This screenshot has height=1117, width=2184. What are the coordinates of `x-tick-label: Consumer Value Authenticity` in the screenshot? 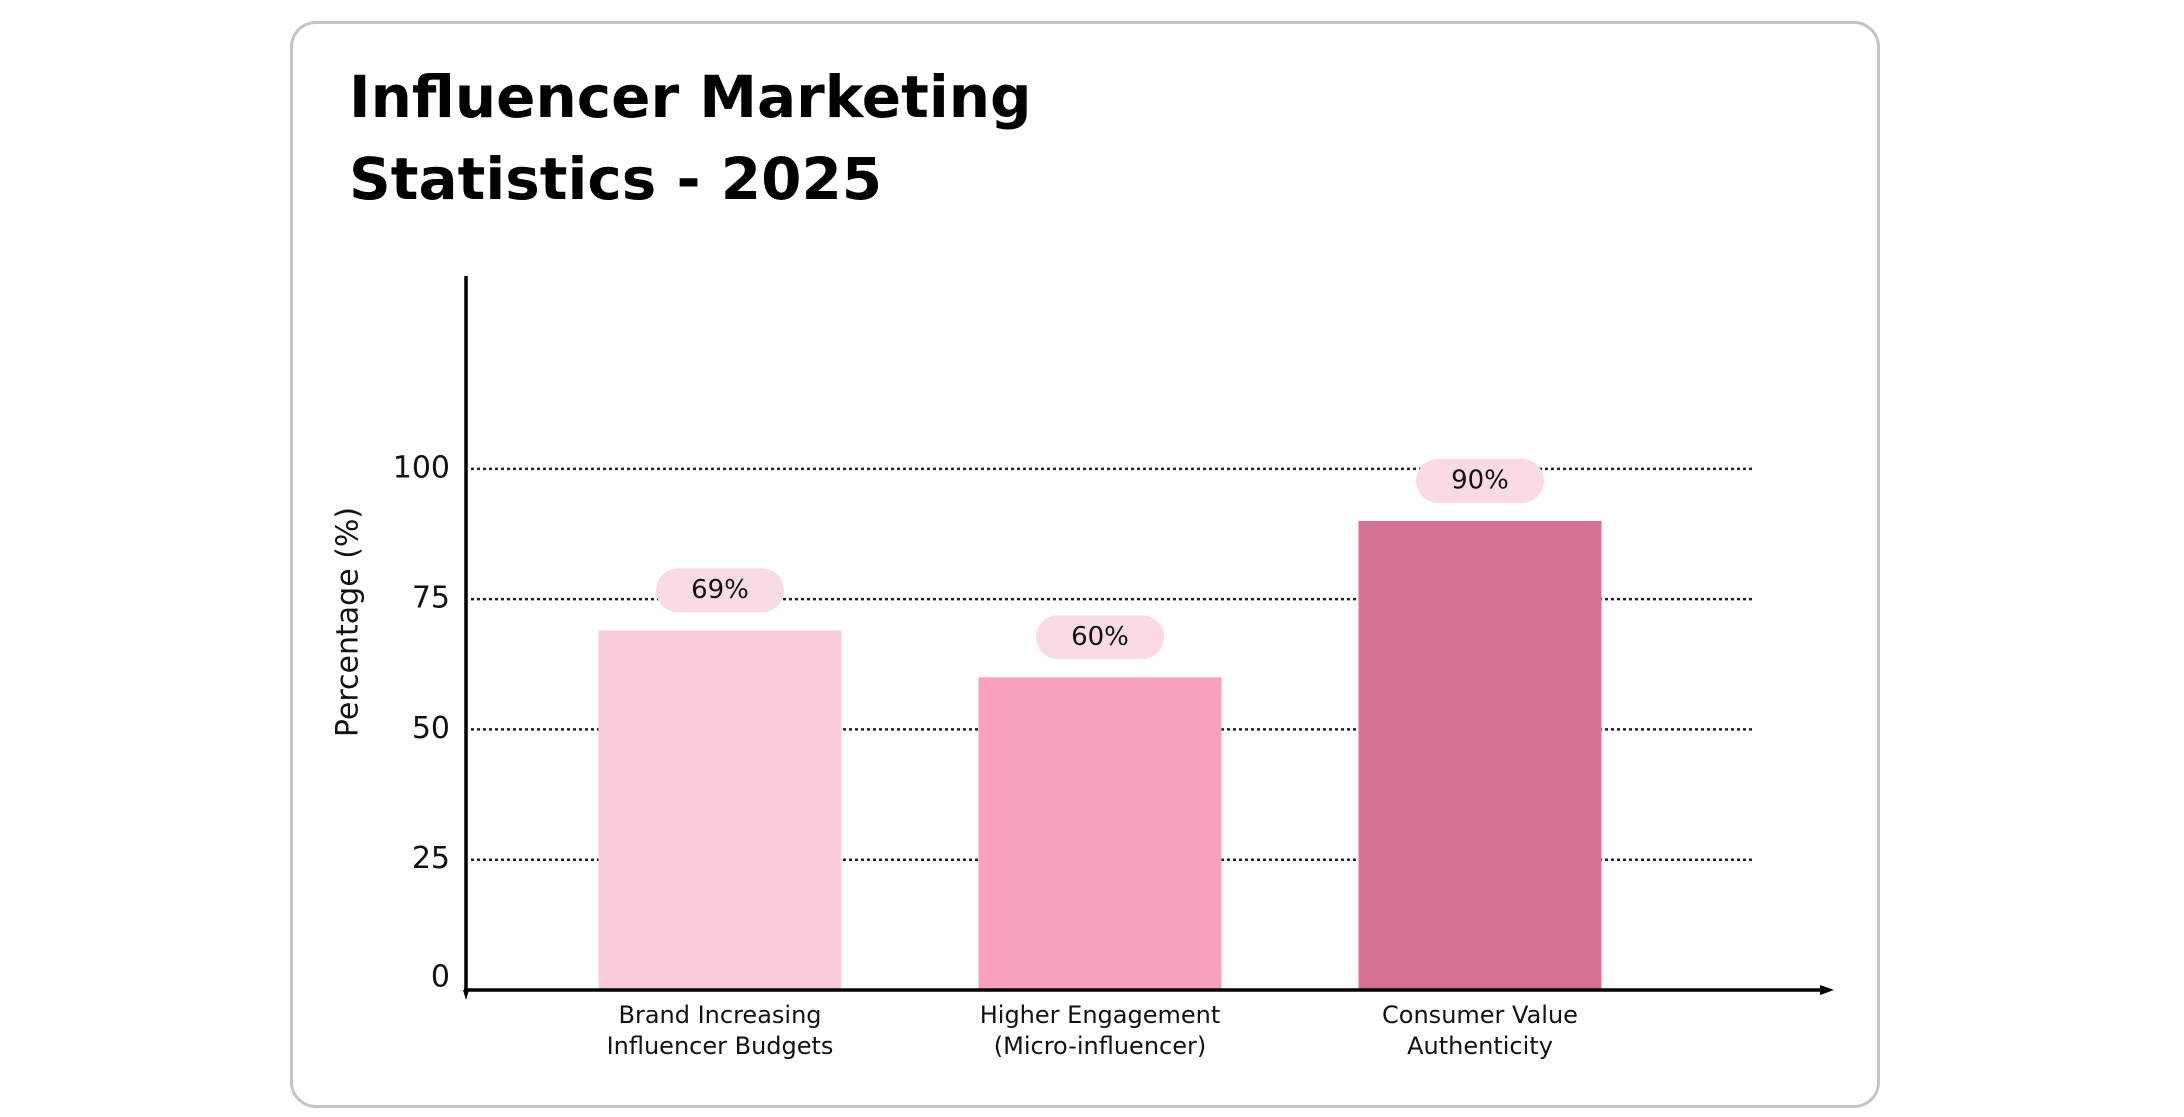 It's located at (1480, 1030).